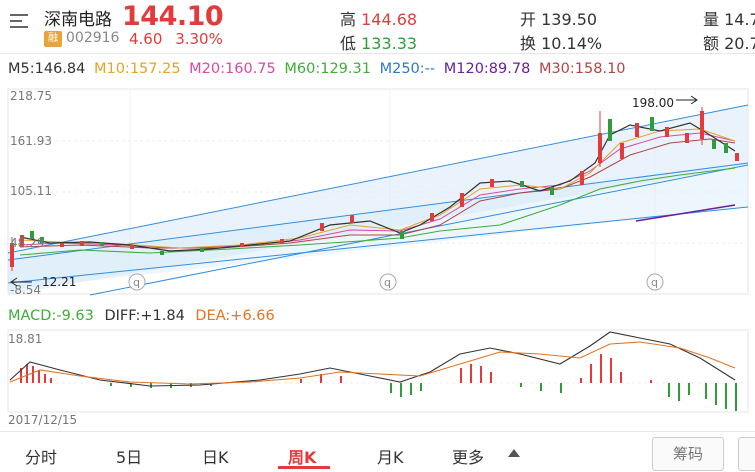  What do you see at coordinates (377, 53) in the screenshot?
I see `header-divider` at bounding box center [377, 53].